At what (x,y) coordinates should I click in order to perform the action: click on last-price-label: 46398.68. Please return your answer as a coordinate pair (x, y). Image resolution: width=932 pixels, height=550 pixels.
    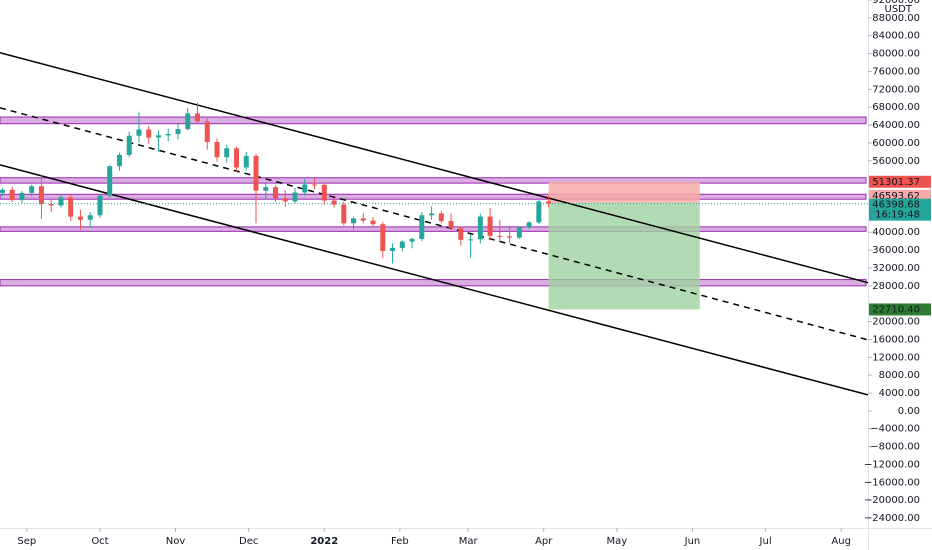
    Looking at the image, I should click on (896, 205).